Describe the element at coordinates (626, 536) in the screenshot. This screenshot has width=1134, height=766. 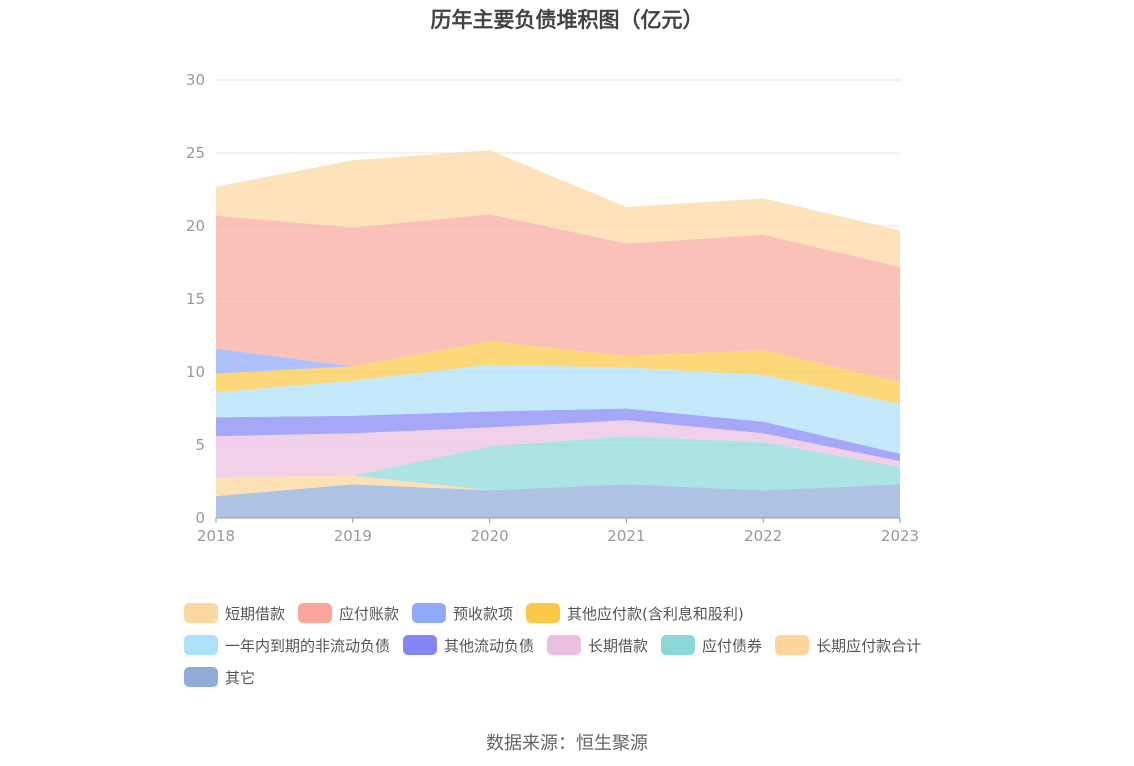
I see `x-tick-label: 2021` at that location.